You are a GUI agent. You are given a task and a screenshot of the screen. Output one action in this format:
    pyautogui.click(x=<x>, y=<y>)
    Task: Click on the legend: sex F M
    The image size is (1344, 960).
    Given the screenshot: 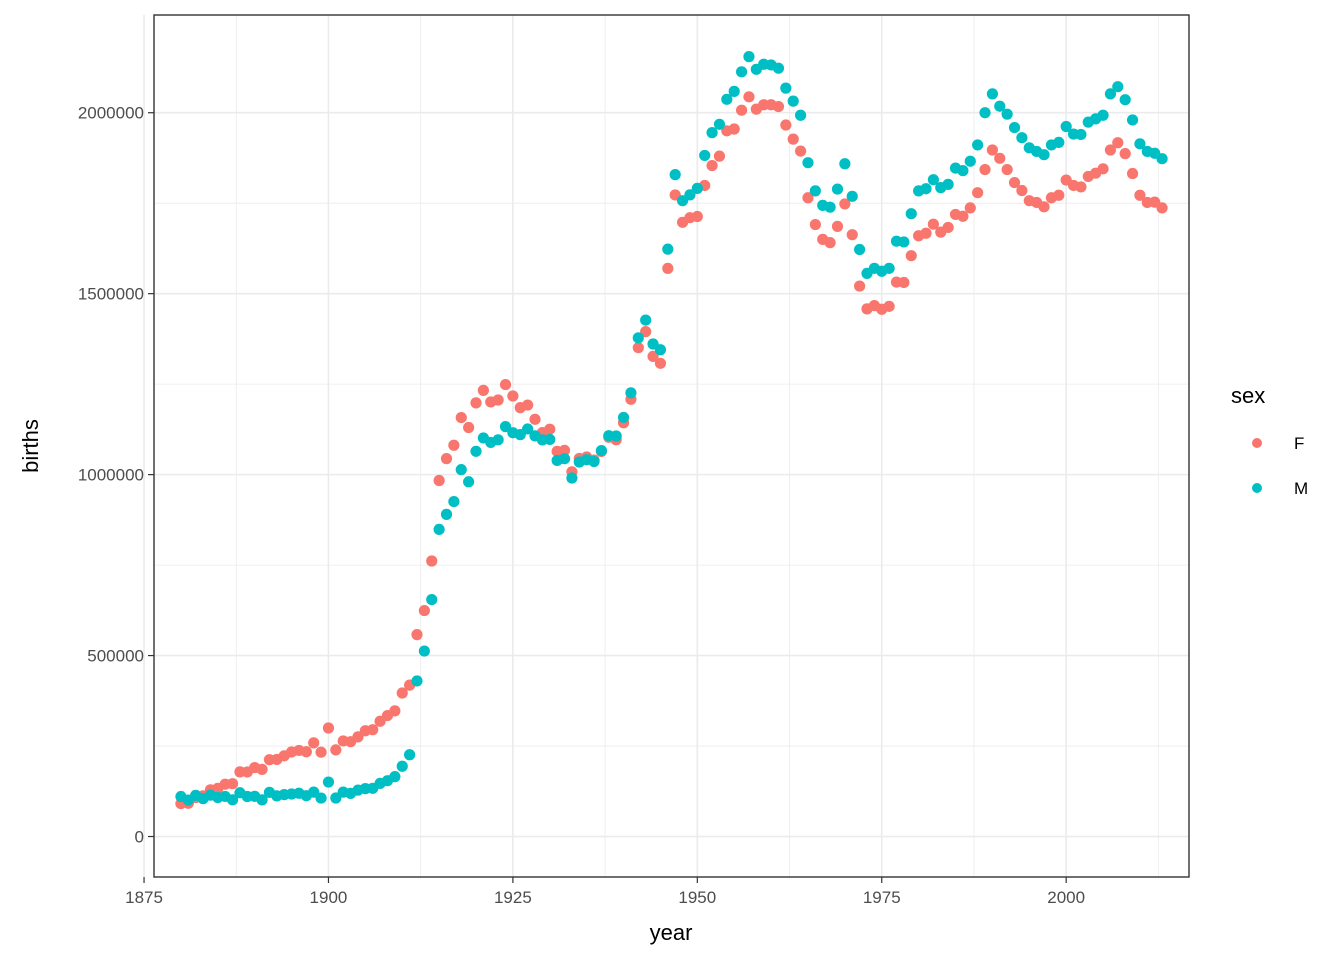 What is the action you would take?
    pyautogui.click(x=1269, y=440)
    